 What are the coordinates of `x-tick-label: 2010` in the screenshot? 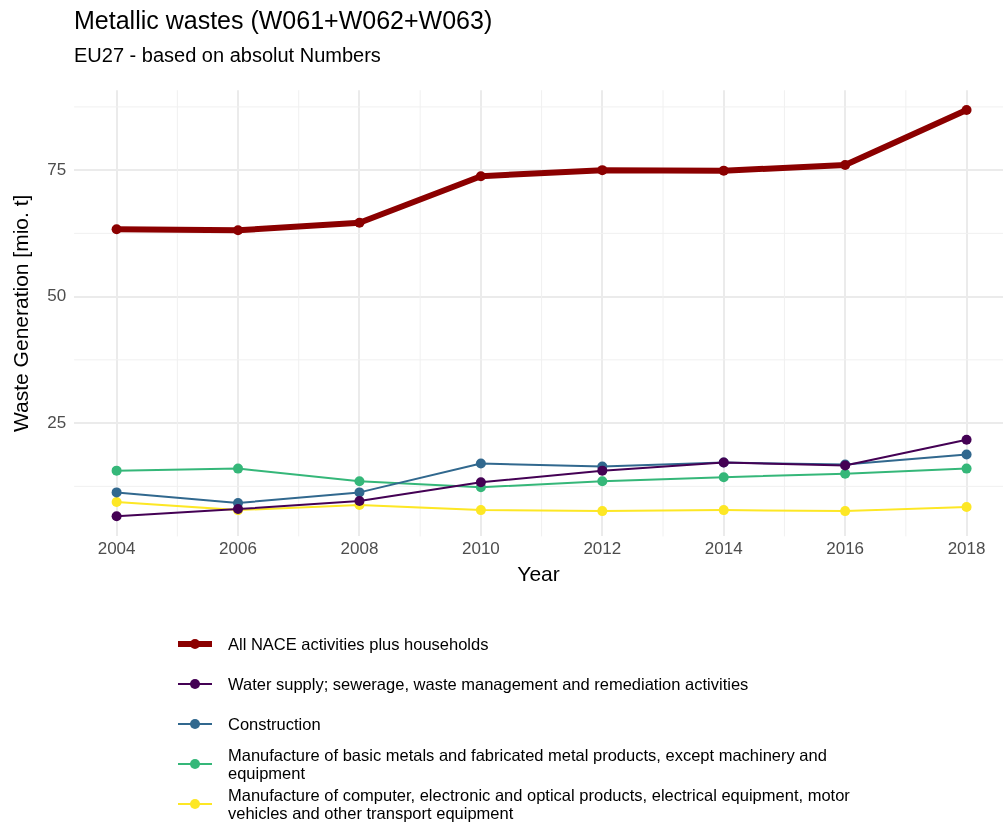 It's located at (480, 549).